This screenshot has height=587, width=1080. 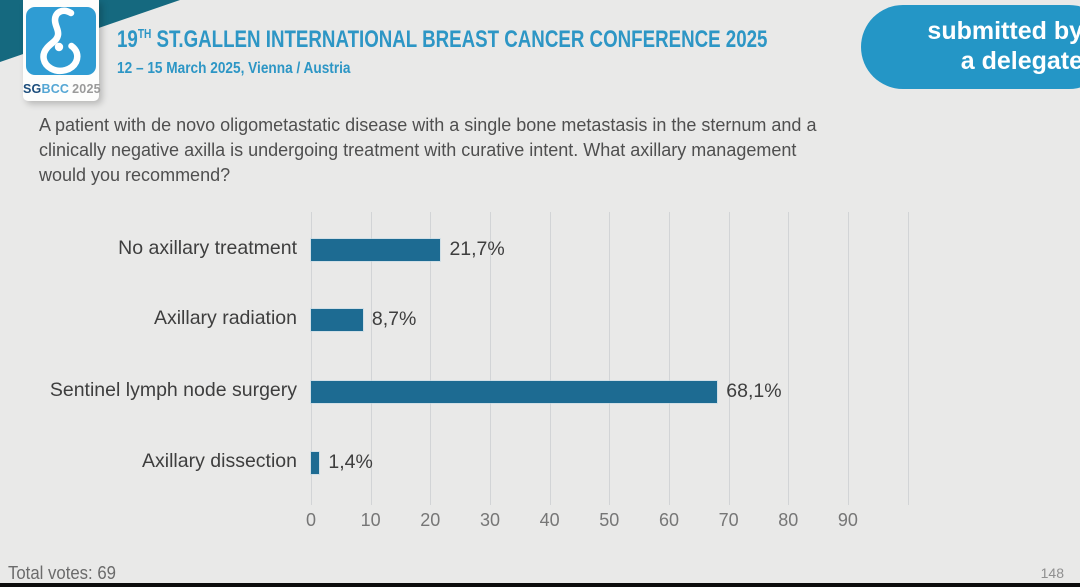 I want to click on sgbcc-logo: SGBCC 2025, so click(x=62, y=50).